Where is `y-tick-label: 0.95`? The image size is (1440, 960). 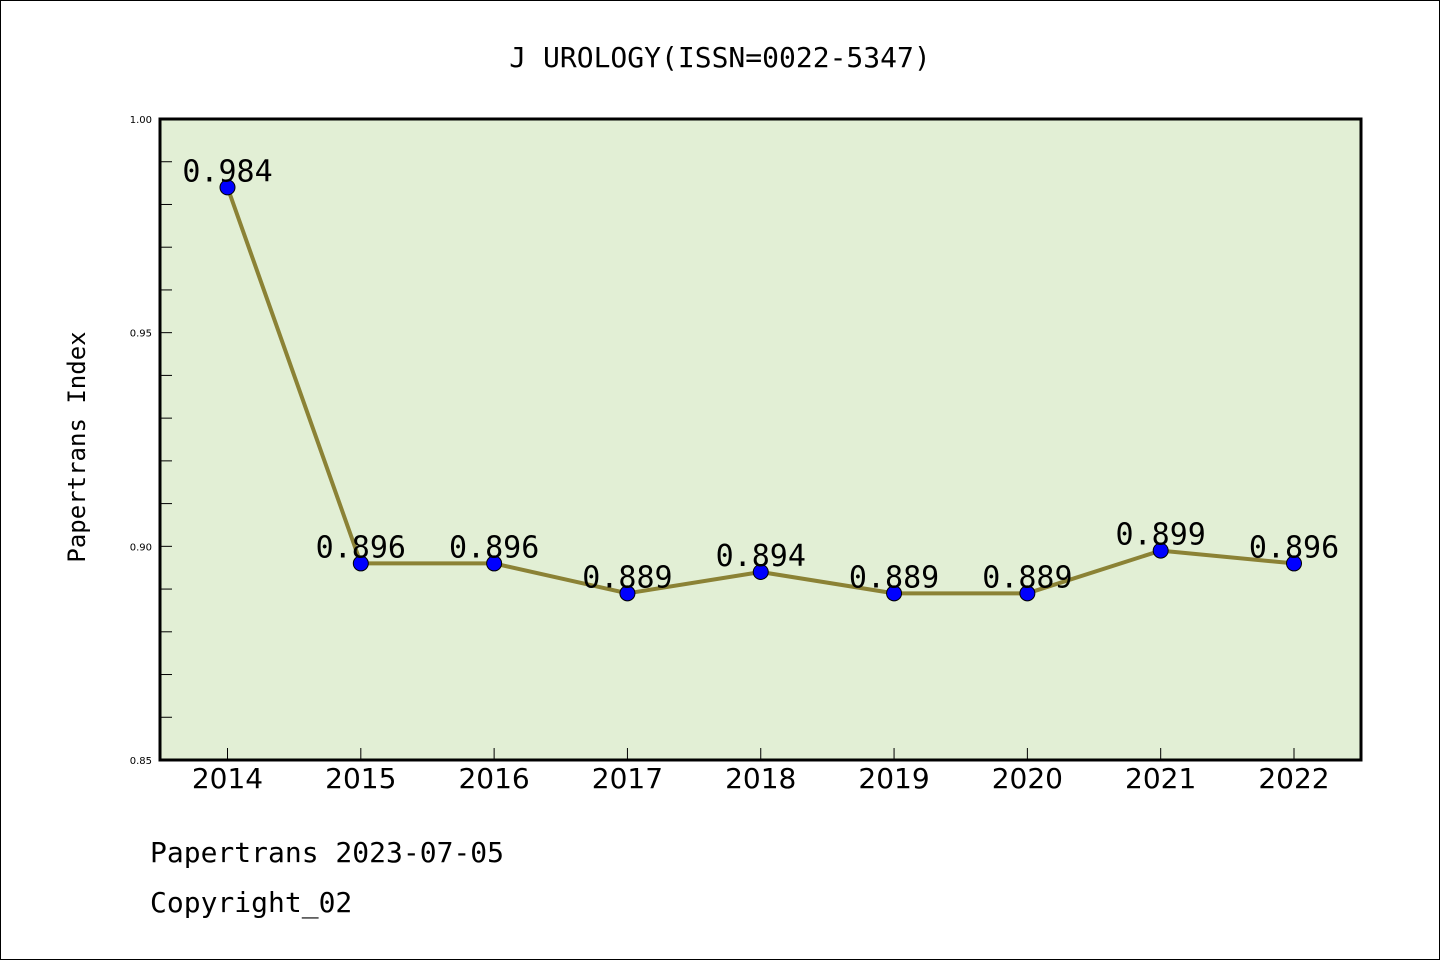
y-tick-label: 0.95 is located at coordinates (141, 334).